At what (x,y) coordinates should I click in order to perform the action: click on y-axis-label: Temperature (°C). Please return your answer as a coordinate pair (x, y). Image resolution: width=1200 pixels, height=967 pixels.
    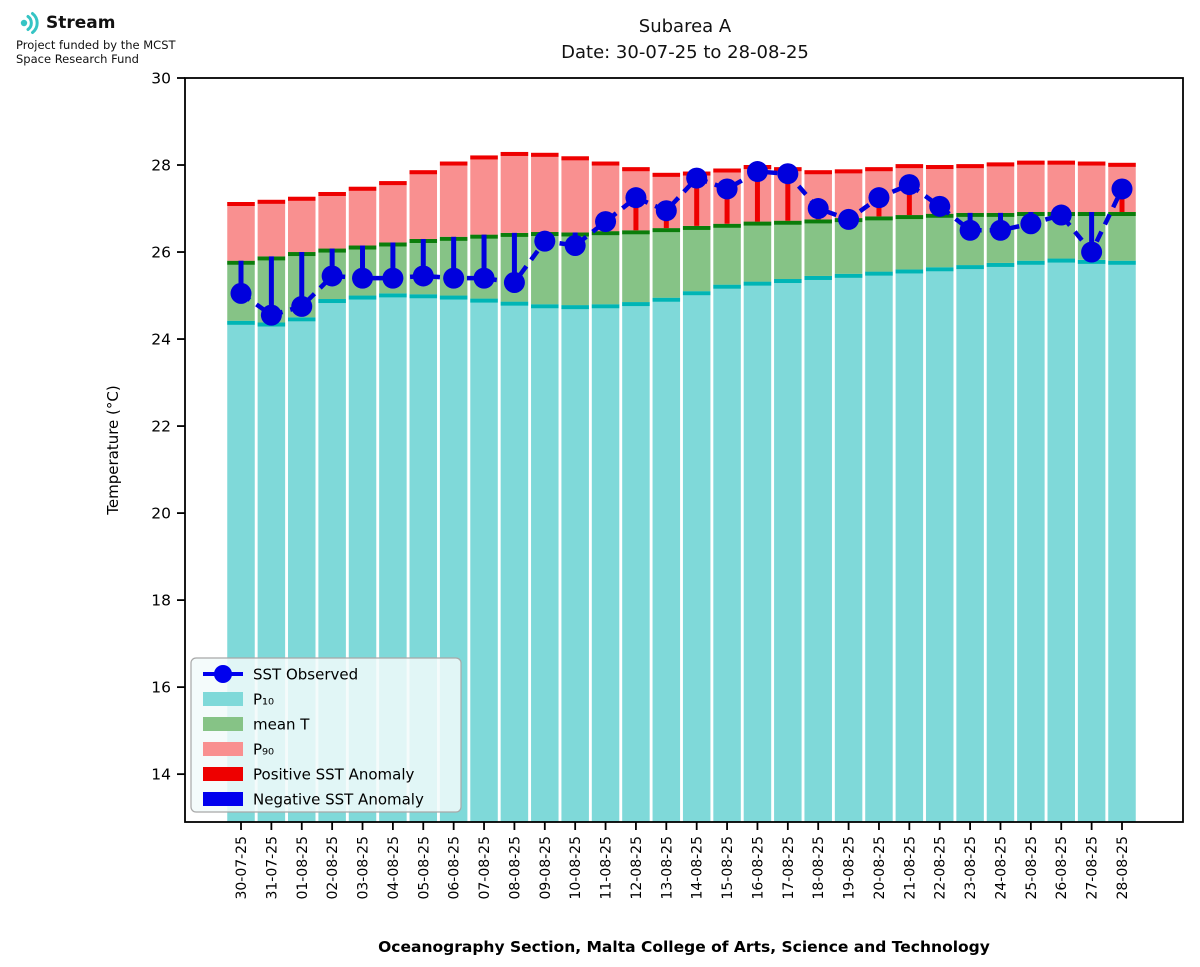
    Looking at the image, I should click on (113, 450).